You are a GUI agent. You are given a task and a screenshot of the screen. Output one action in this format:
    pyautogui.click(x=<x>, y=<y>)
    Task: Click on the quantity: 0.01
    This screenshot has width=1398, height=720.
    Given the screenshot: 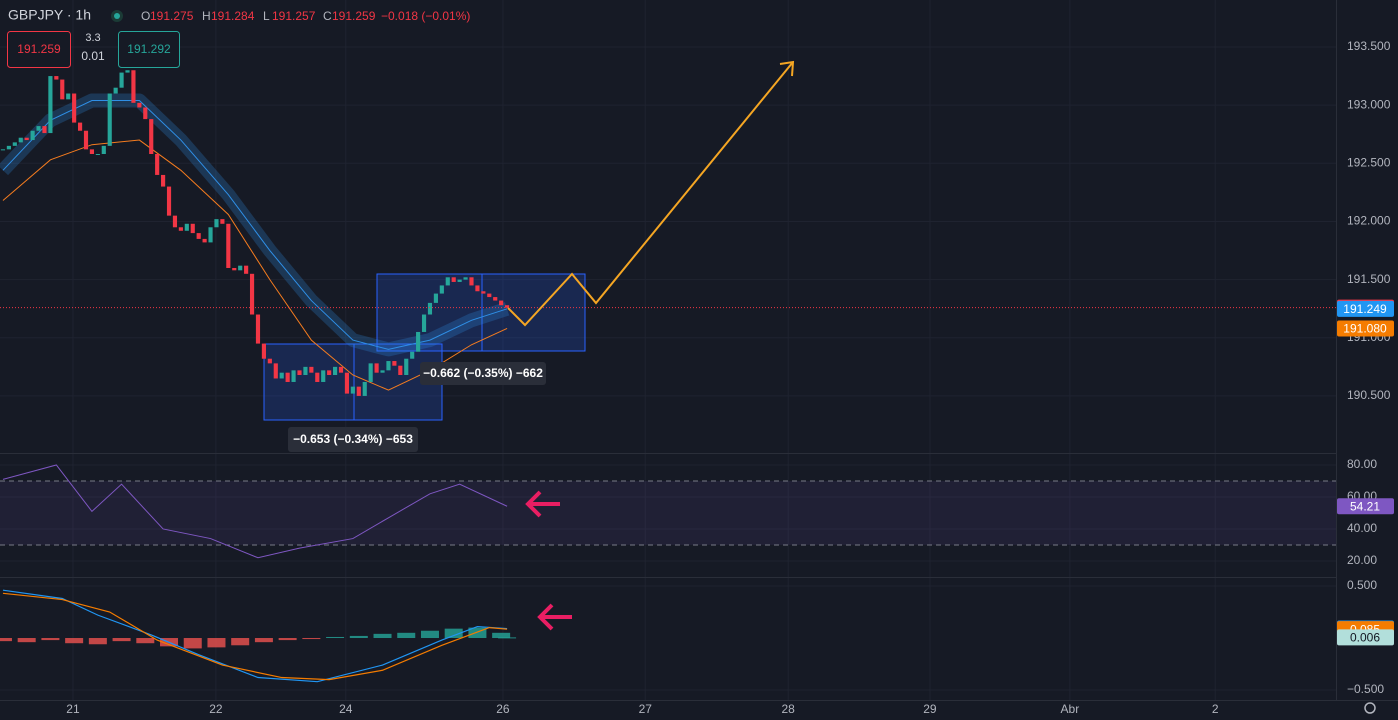 What is the action you would take?
    pyautogui.click(x=93, y=56)
    